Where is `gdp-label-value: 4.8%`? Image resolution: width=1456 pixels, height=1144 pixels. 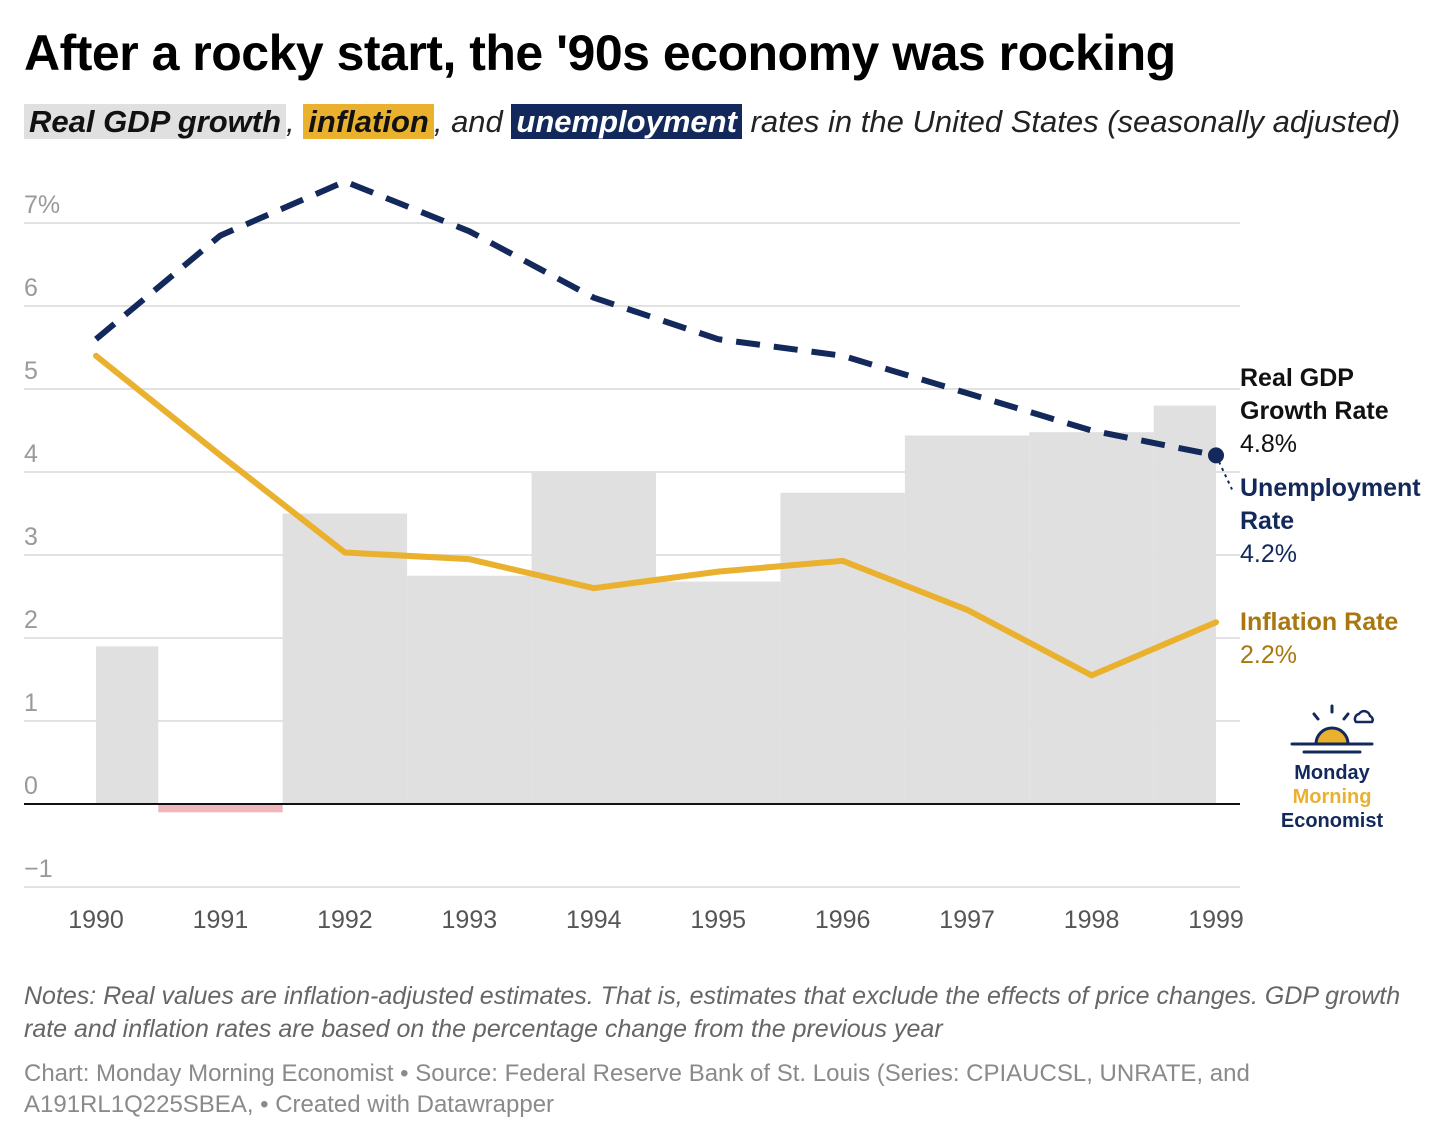
gdp-label-value: 4.8% is located at coordinates (1268, 444).